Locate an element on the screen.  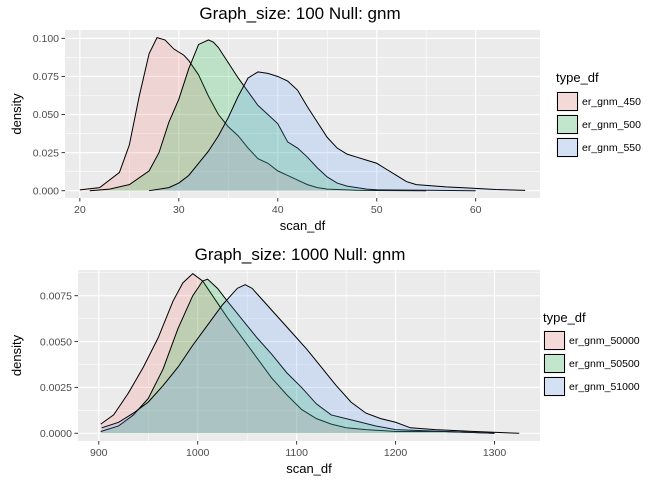
x-tick-label: 30 is located at coordinates (179, 210).